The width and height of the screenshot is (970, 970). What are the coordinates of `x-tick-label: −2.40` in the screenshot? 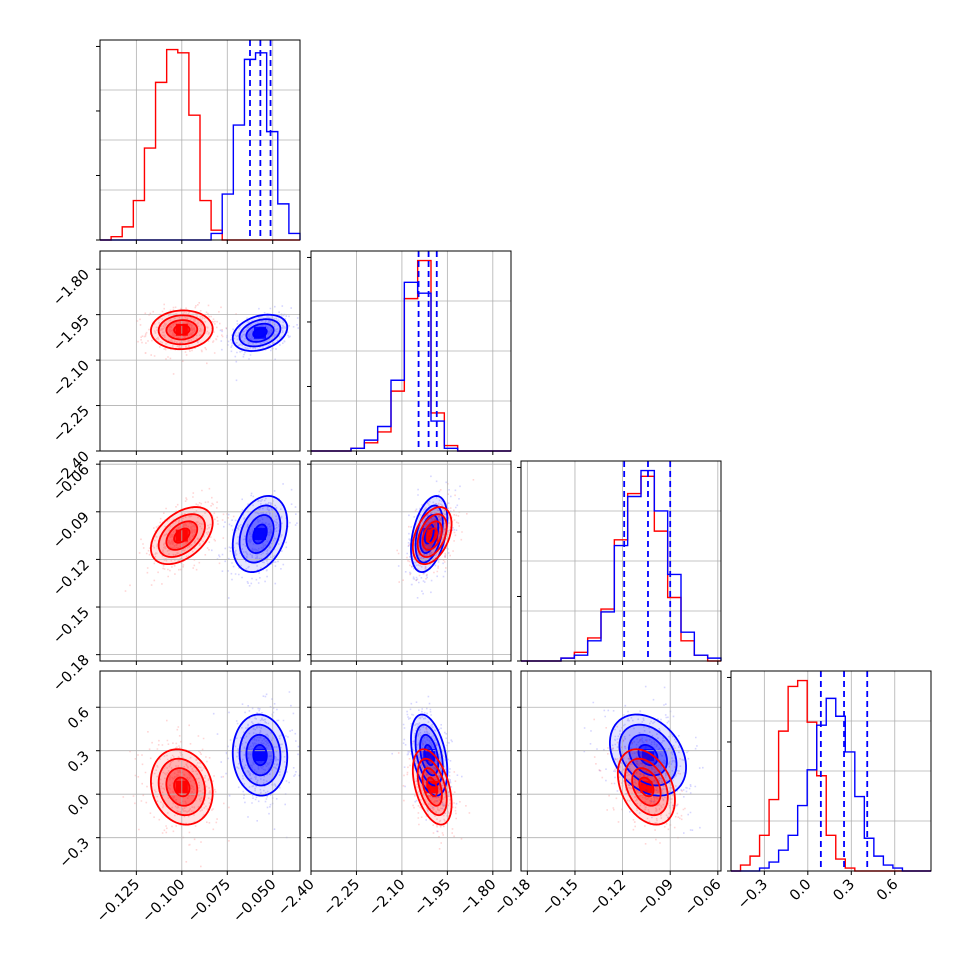 It's located at (296, 898).